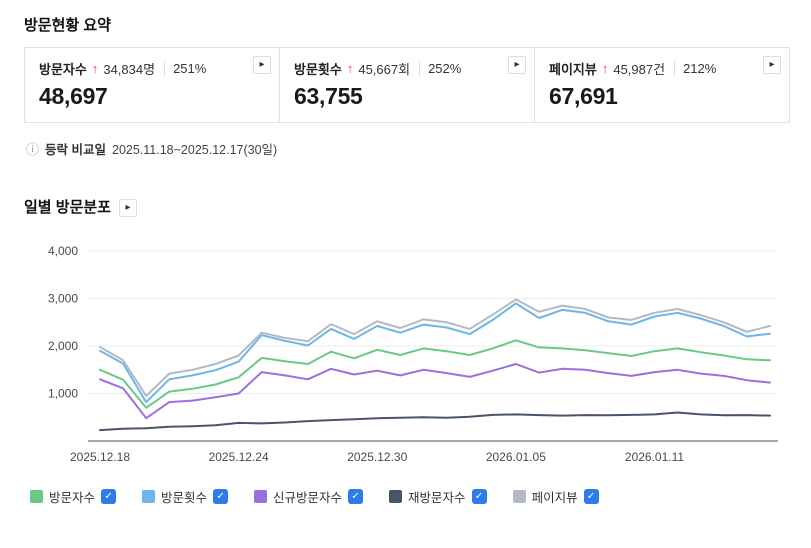  I want to click on visits-swatch-icon, so click(149, 496).